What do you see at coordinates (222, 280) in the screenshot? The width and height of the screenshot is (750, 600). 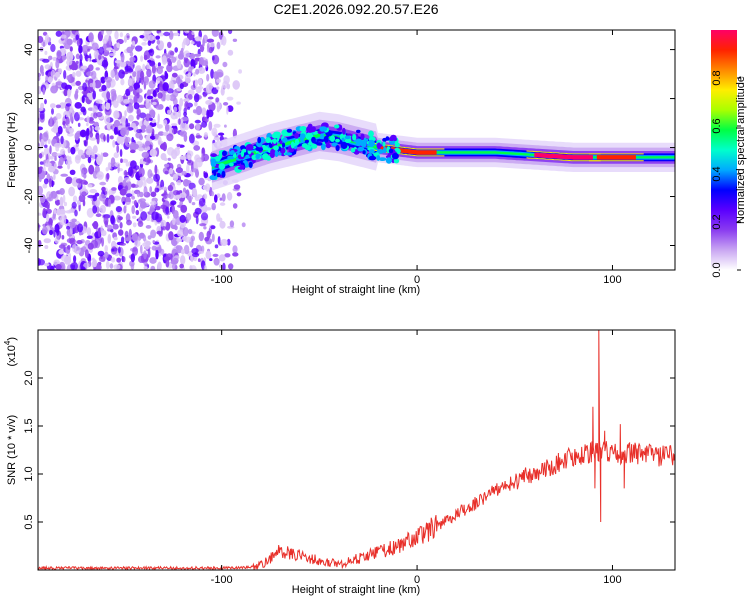 I see `x-tick-label: -100` at bounding box center [222, 280].